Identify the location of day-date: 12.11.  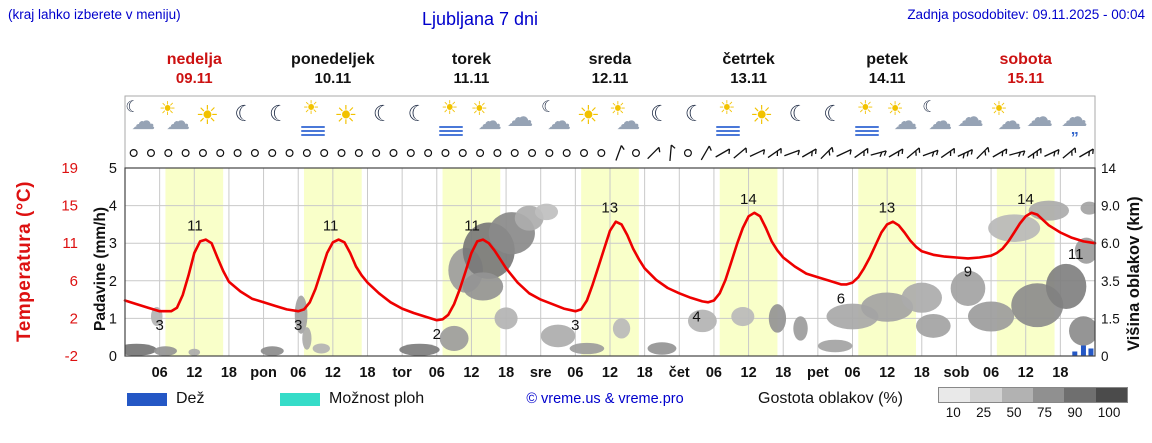
(610, 78).